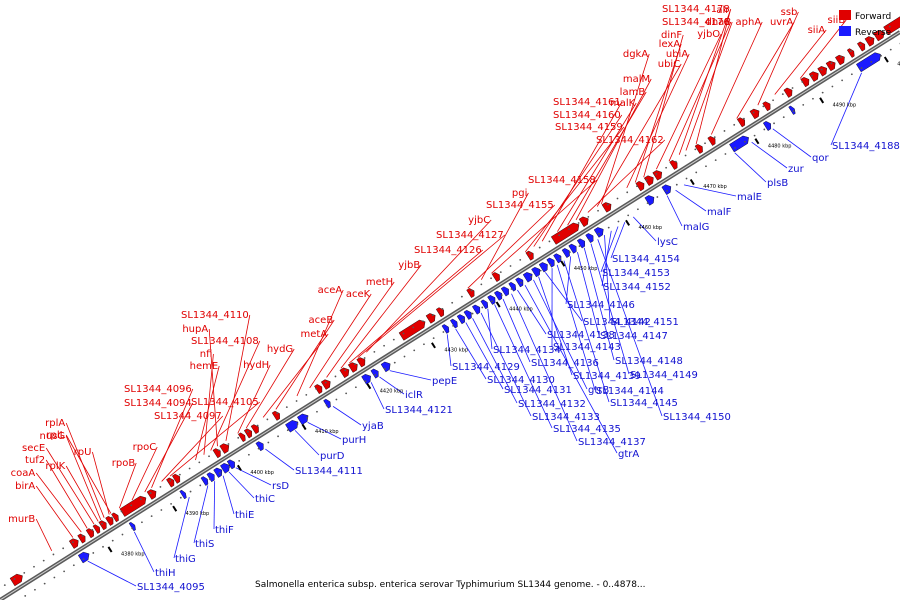 The height and width of the screenshot is (600, 900). I want to click on gene-label-zur: zur, so click(796, 169).